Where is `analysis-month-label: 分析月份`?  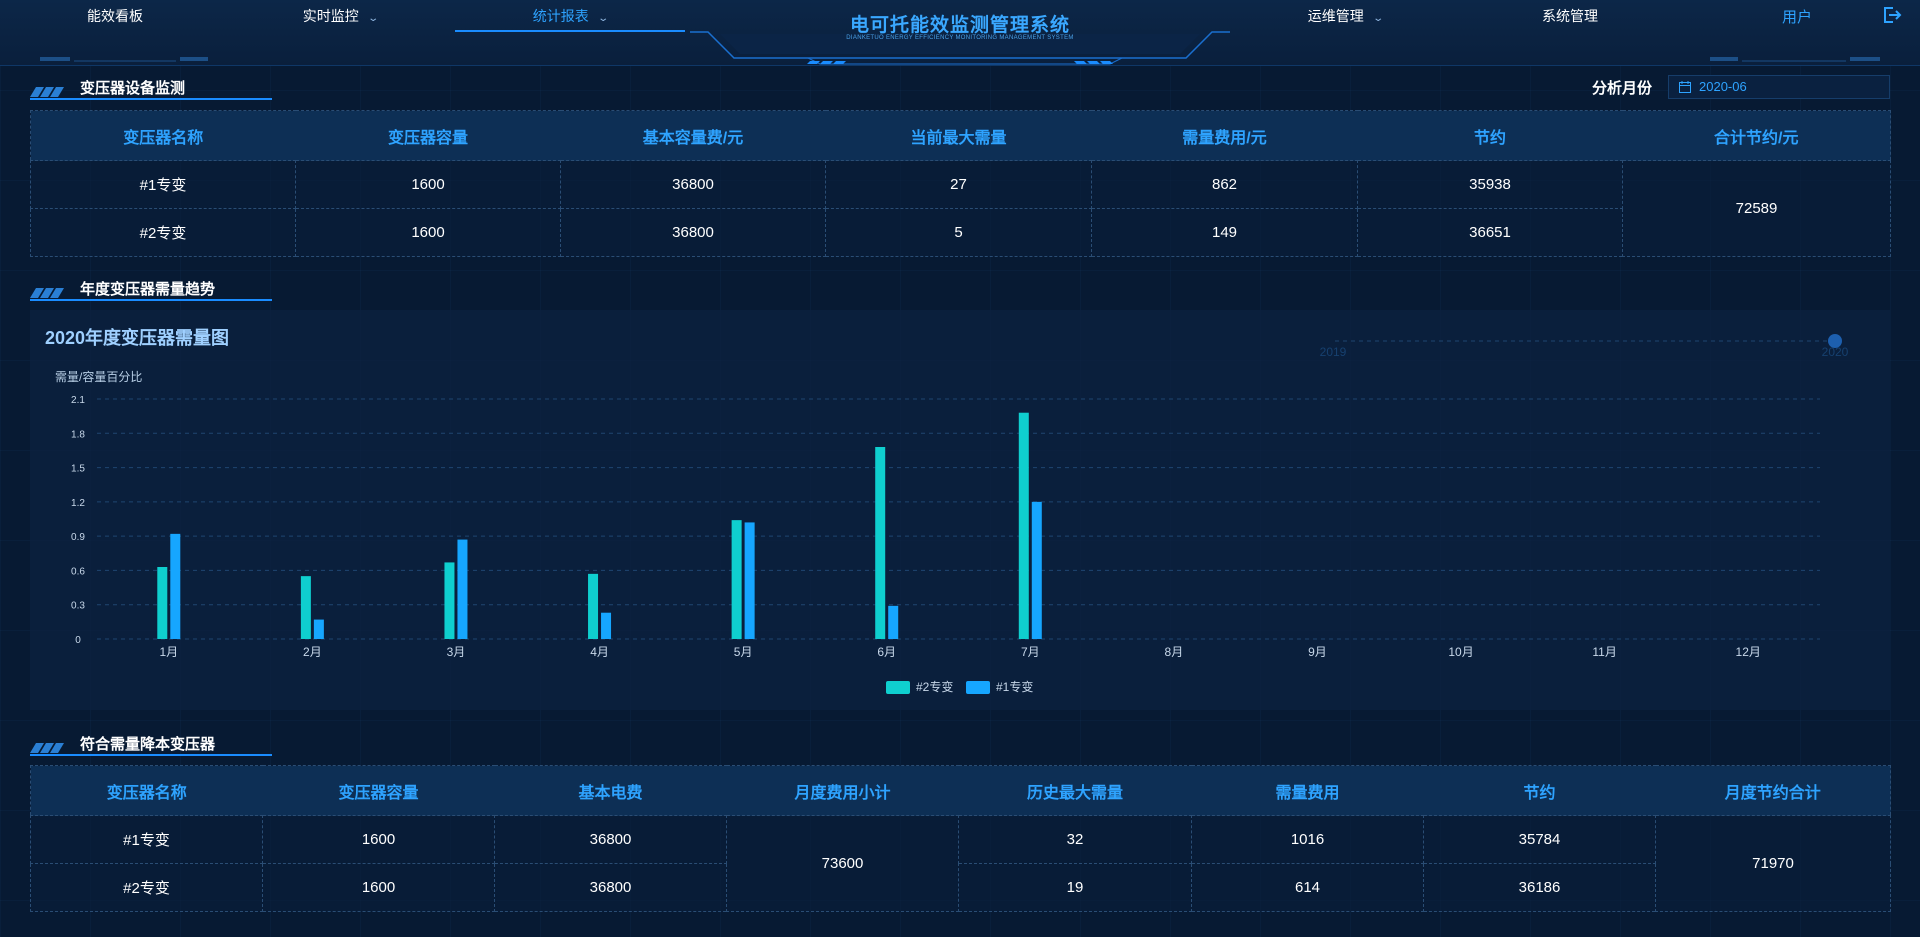 analysis-month-label: 分析月份 is located at coordinates (1622, 88).